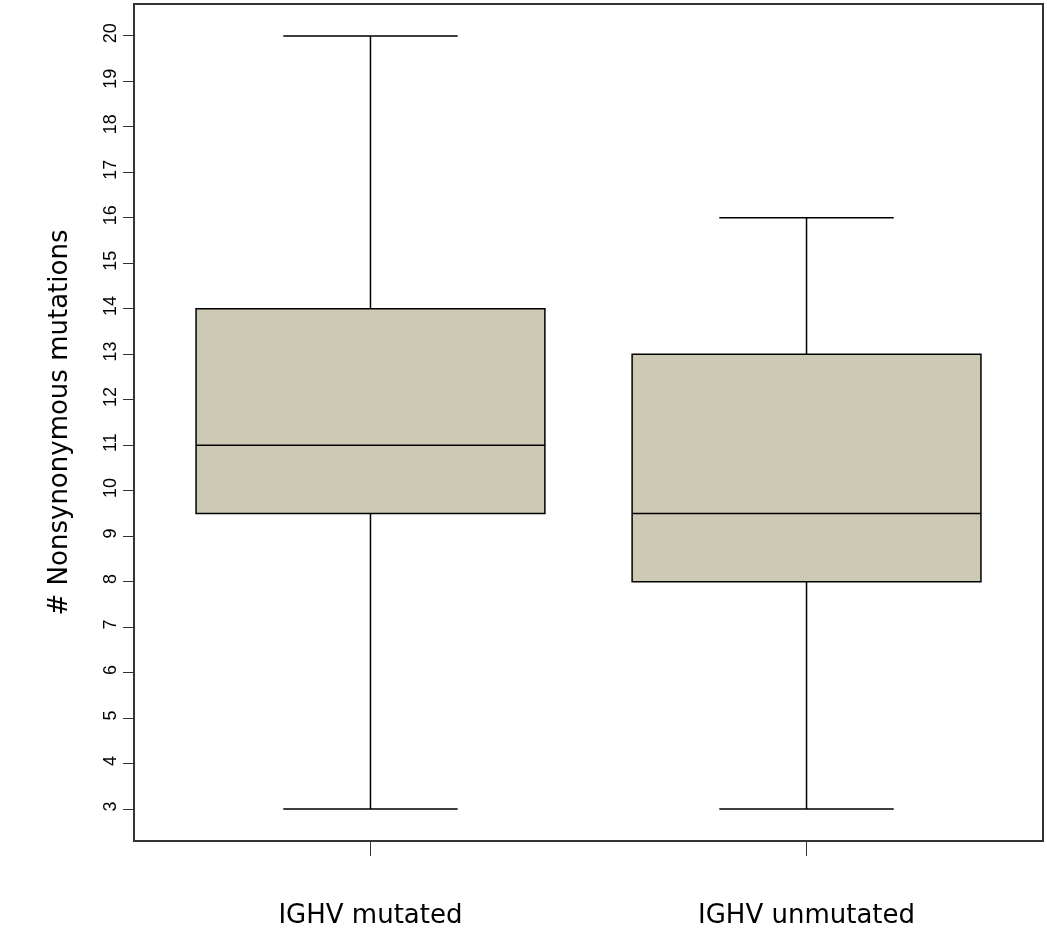 The width and height of the screenshot is (1047, 940). I want to click on y-tick-label: 7, so click(110, 624).